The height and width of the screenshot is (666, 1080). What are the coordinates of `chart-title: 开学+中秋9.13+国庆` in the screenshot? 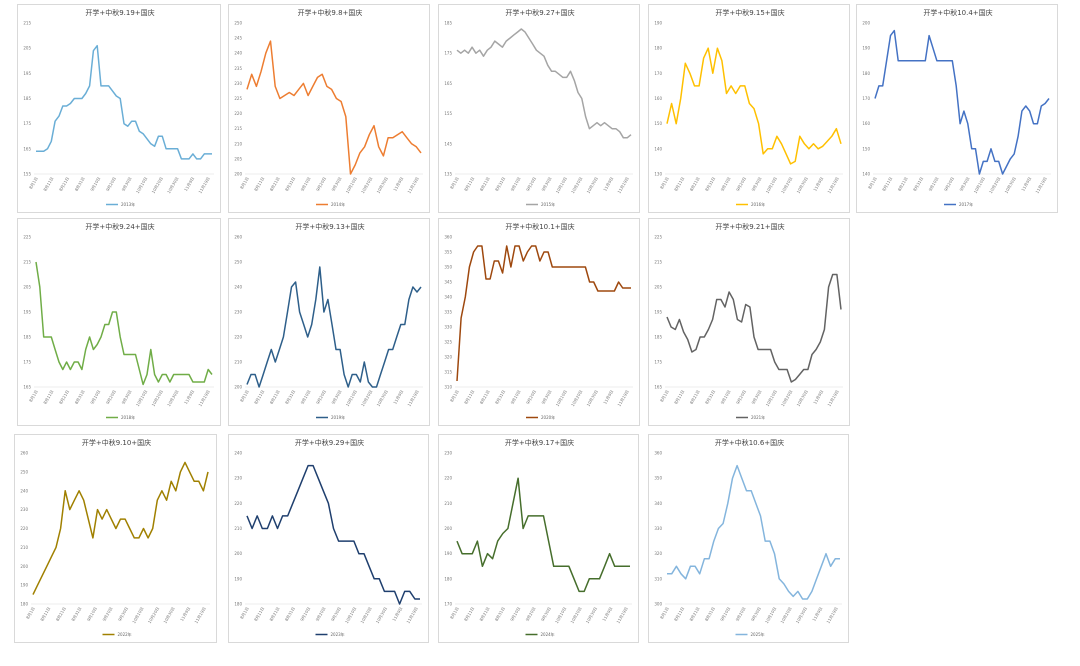 It's located at (329, 226).